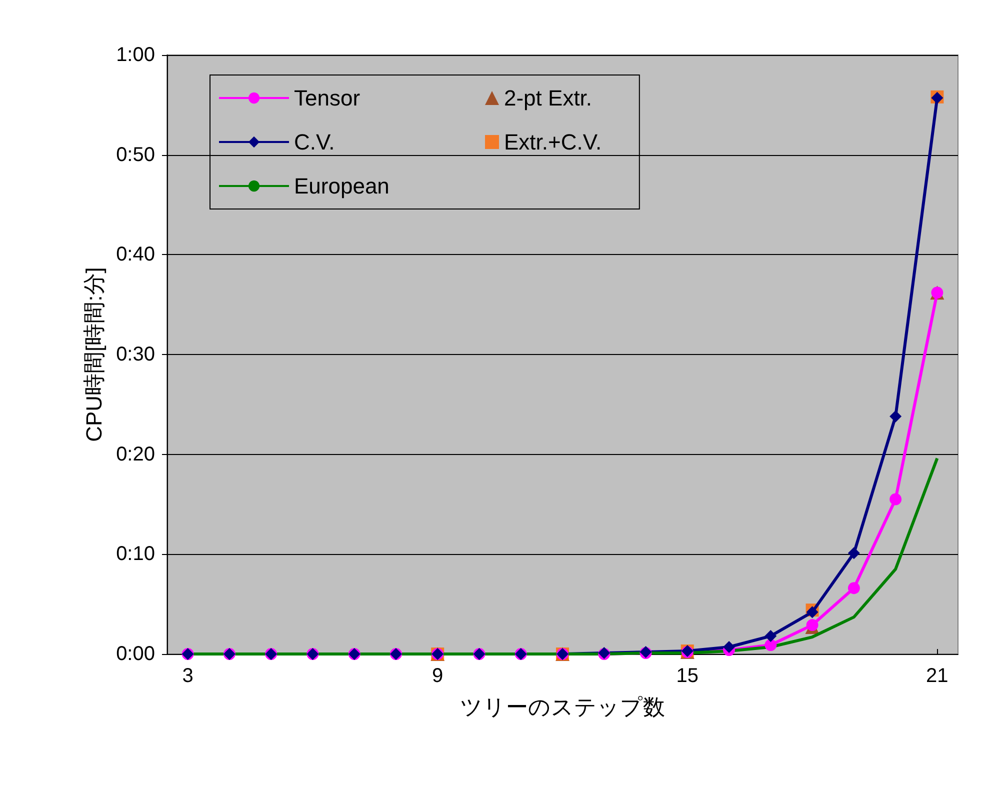 Image resolution: width=987 pixels, height=789 pixels. Describe the element at coordinates (553, 142) in the screenshot. I see `legend-label: Extr.+C.V.` at that location.